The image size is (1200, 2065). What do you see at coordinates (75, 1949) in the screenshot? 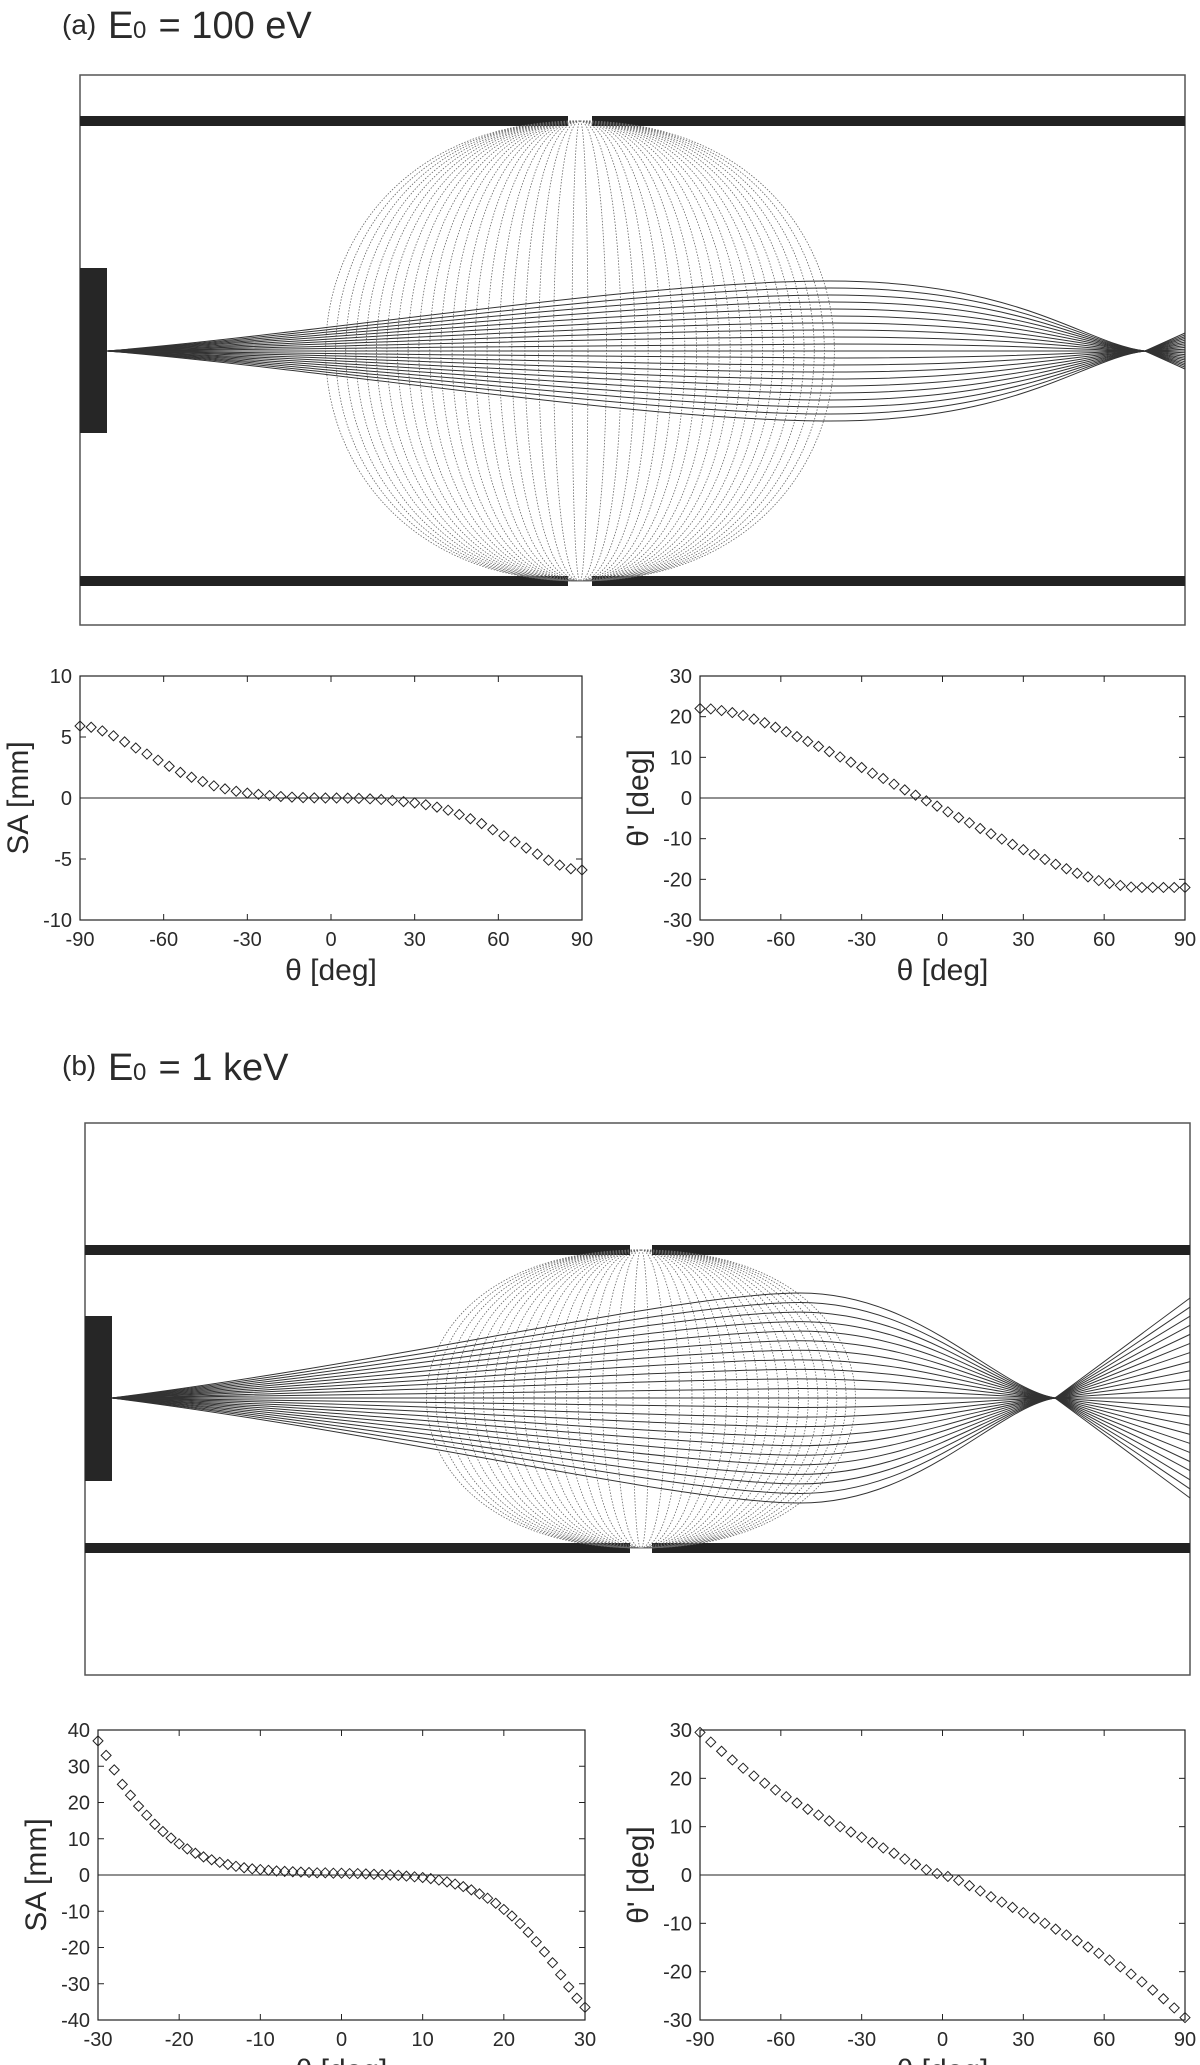
I see `y-tick-label: -20` at bounding box center [75, 1949].